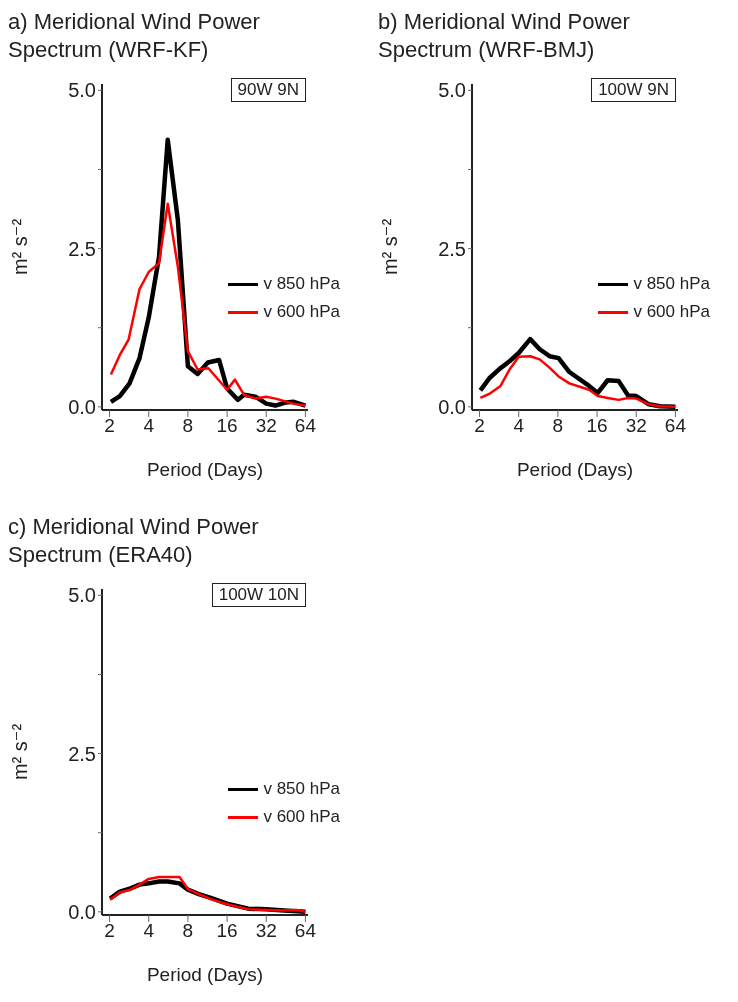 This screenshot has height=1002, width=738. Describe the element at coordinates (504, 36) in the screenshot. I see `chart-title: b) Meridional Wind Power Spectrum (WRF-BMJ)` at that location.